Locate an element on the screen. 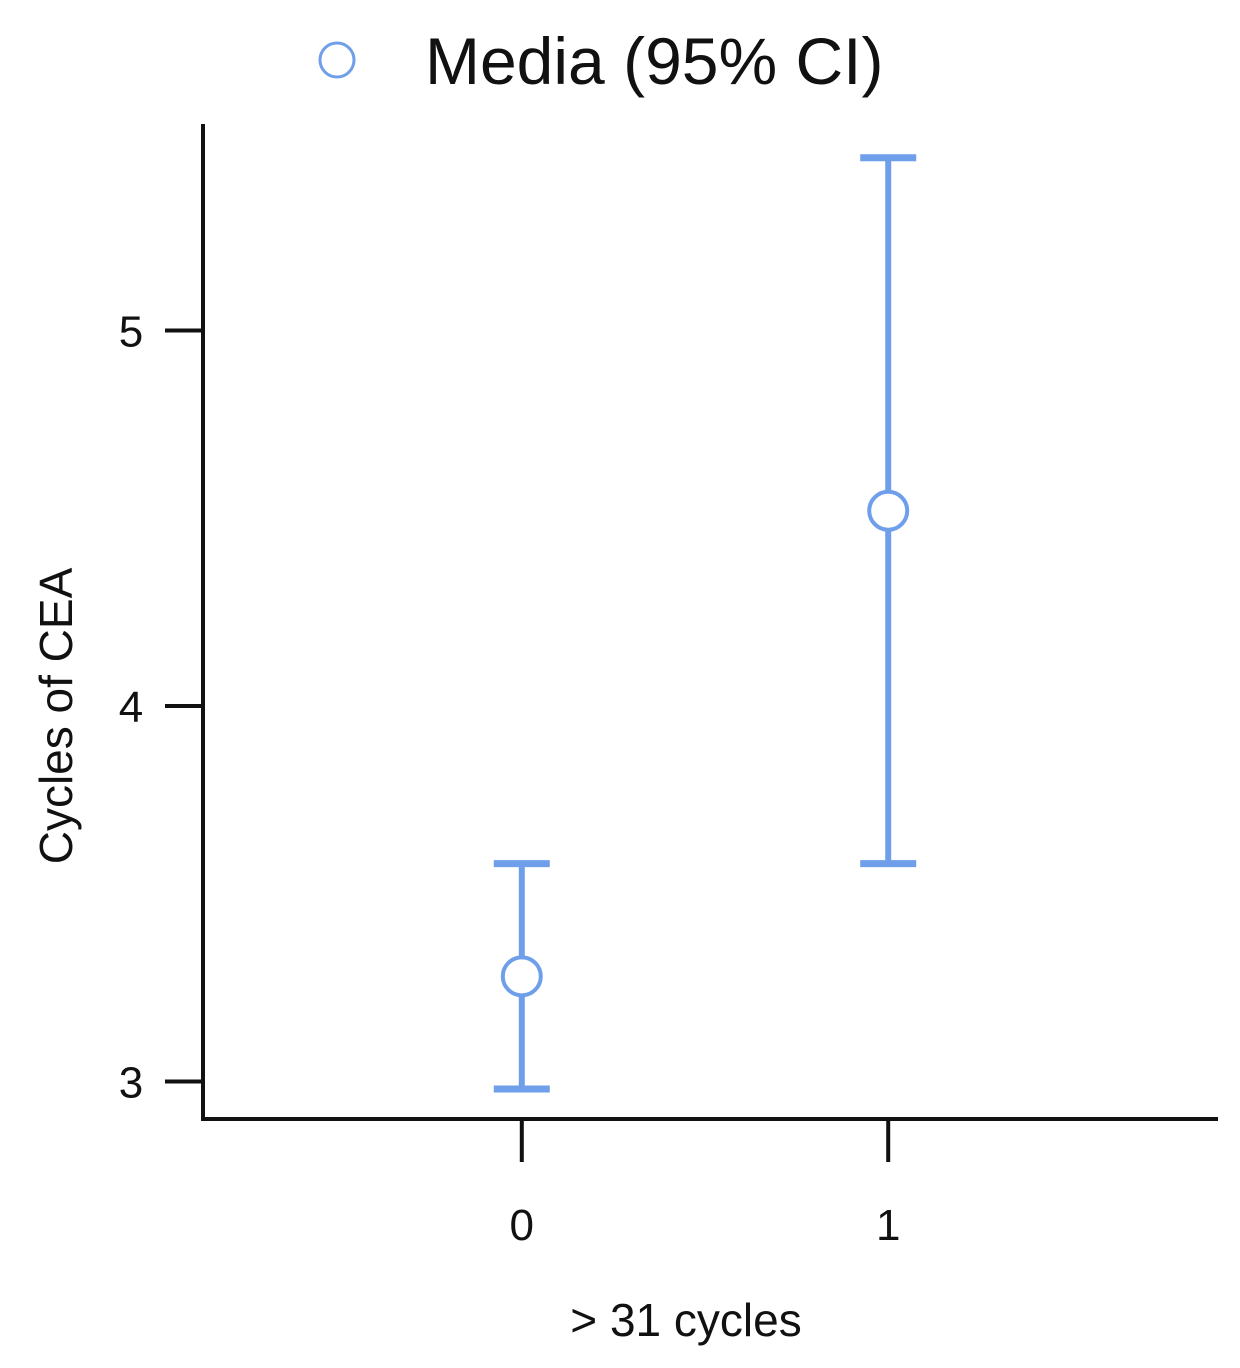 The image size is (1240, 1368). y-tick-label: 5 is located at coordinates (131, 332).